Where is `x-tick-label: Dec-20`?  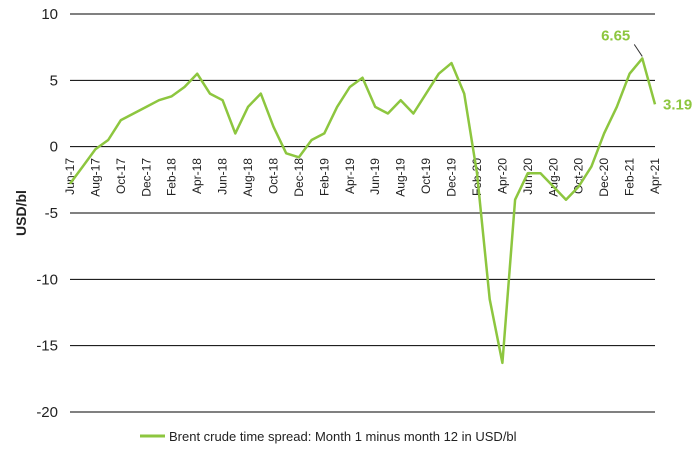
x-tick-label: Dec-20 is located at coordinates (604, 177).